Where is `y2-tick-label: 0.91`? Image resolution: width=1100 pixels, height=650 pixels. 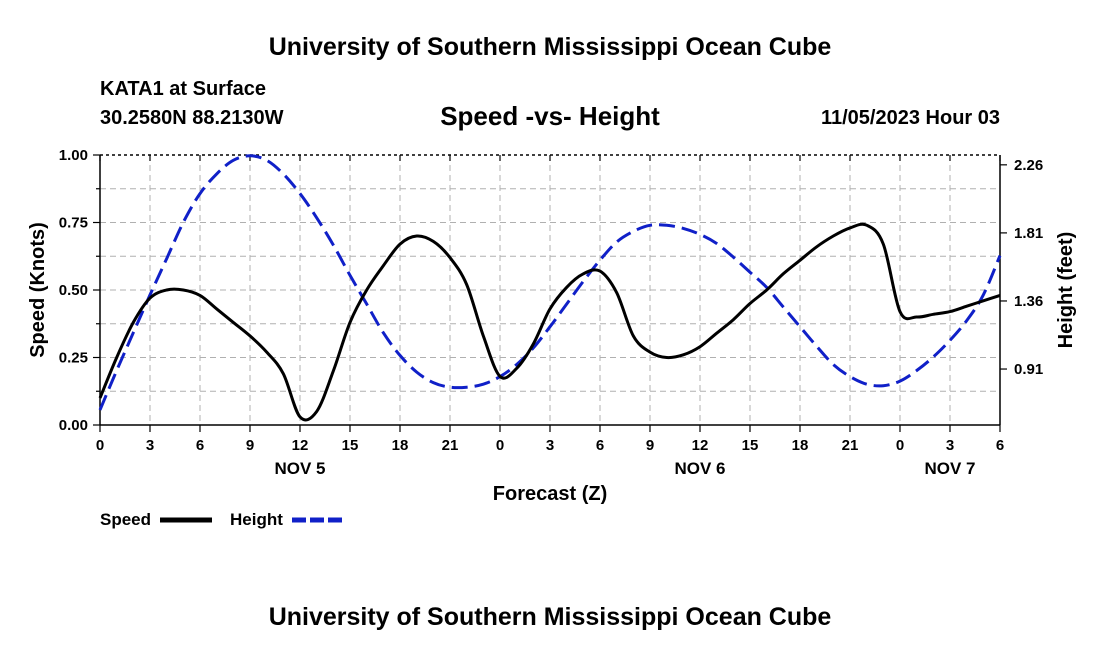
y2-tick-label: 0.91 is located at coordinates (1028, 369).